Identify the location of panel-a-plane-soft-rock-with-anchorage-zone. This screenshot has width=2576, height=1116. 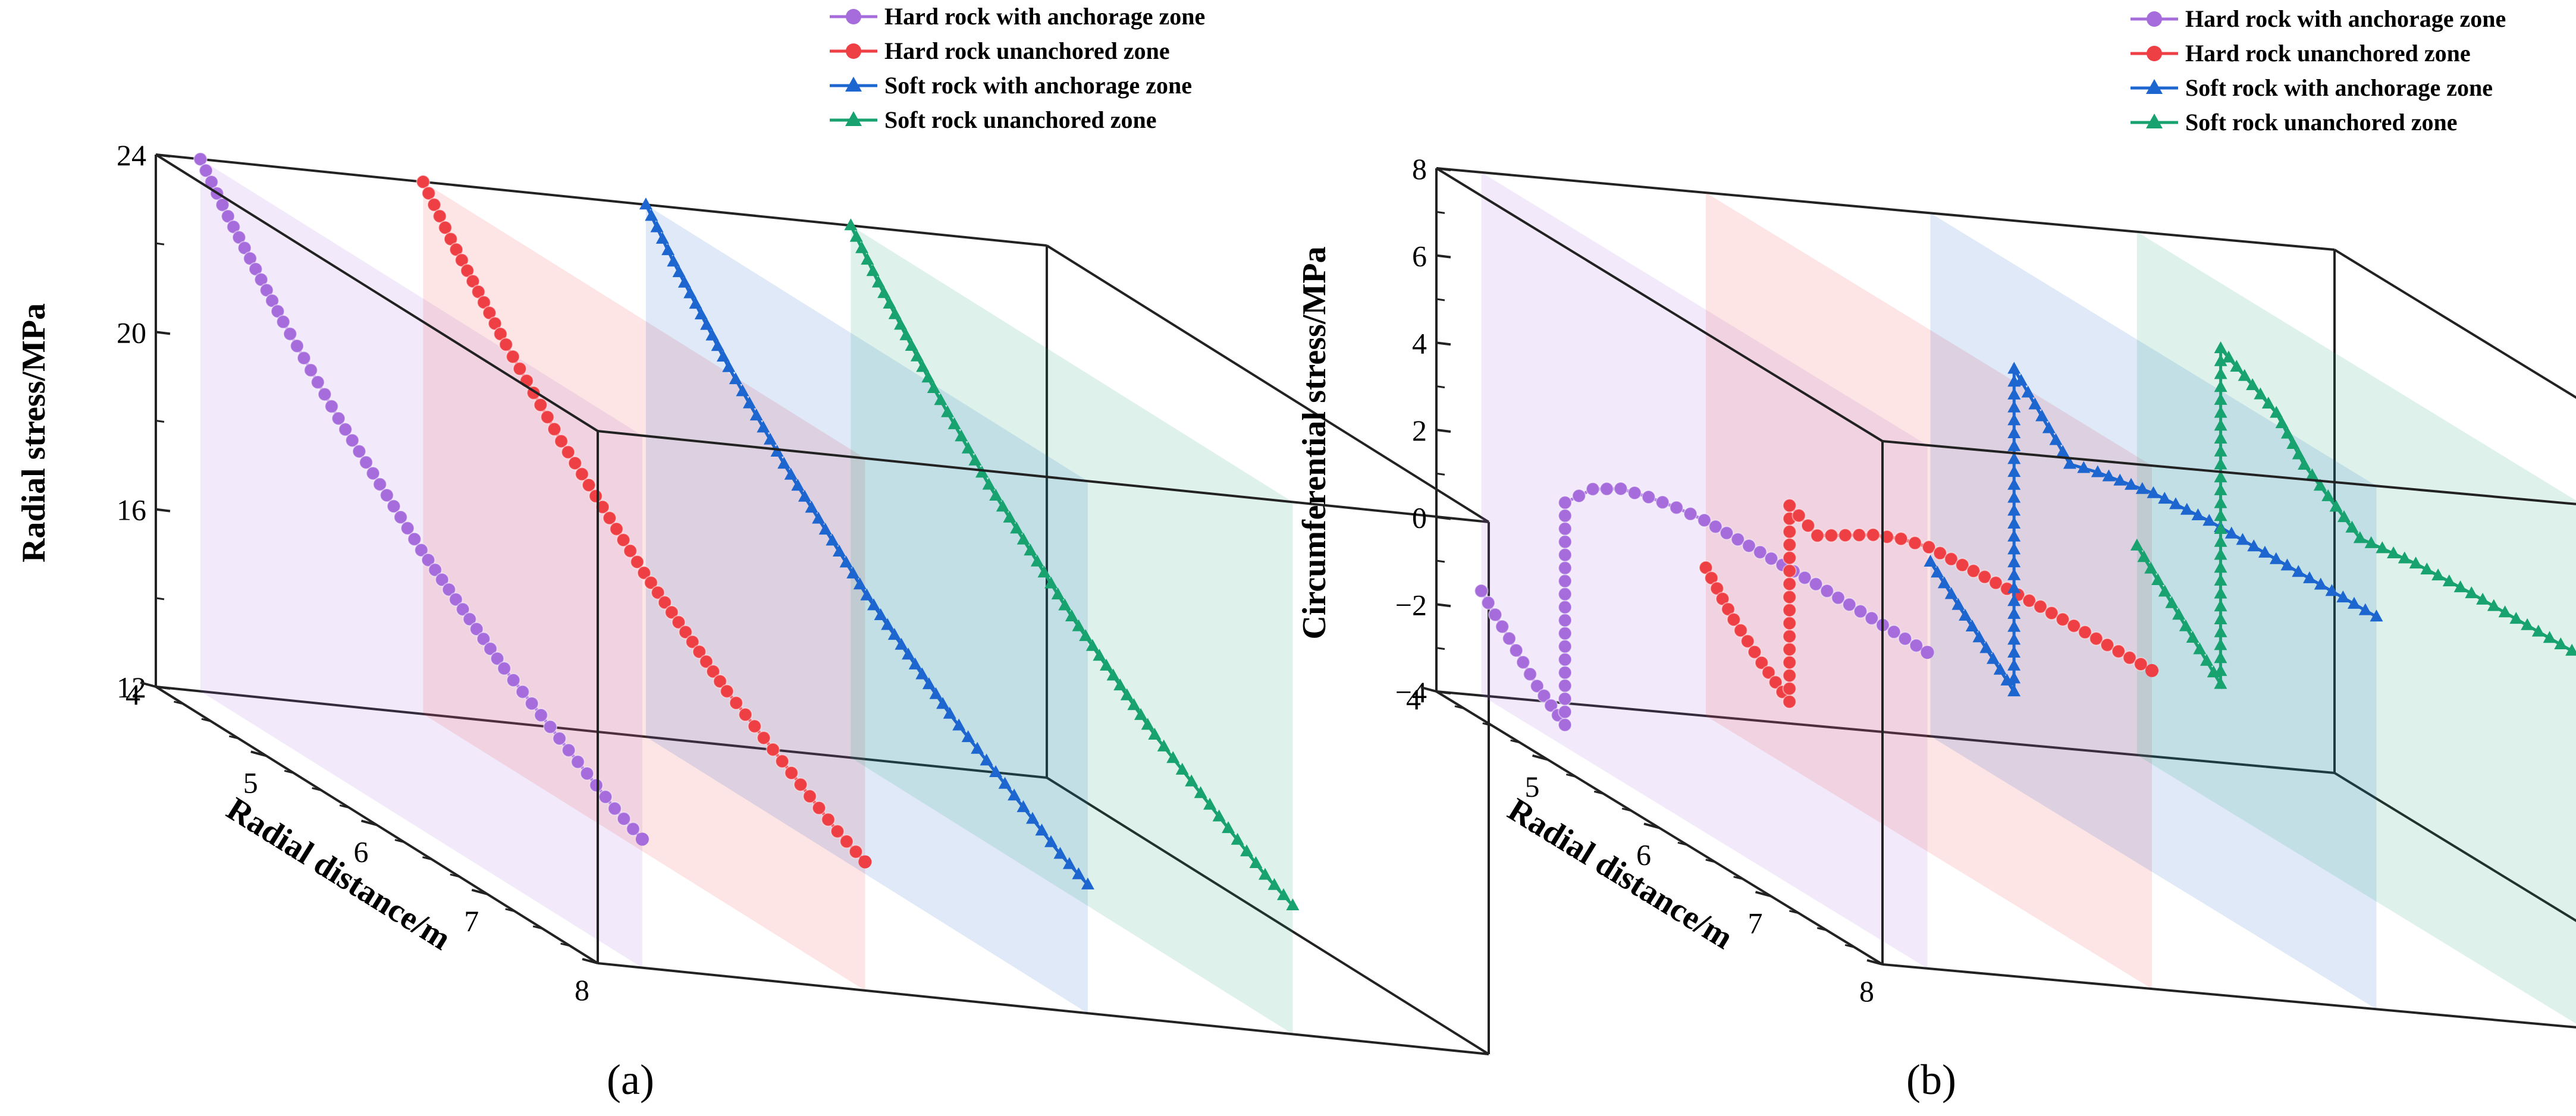
(866, 609).